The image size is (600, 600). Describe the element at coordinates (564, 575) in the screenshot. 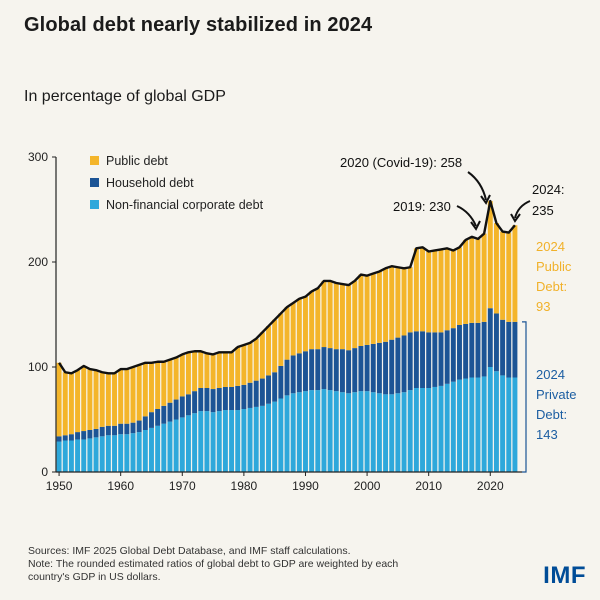

I see `imf-logo: IMF` at that location.